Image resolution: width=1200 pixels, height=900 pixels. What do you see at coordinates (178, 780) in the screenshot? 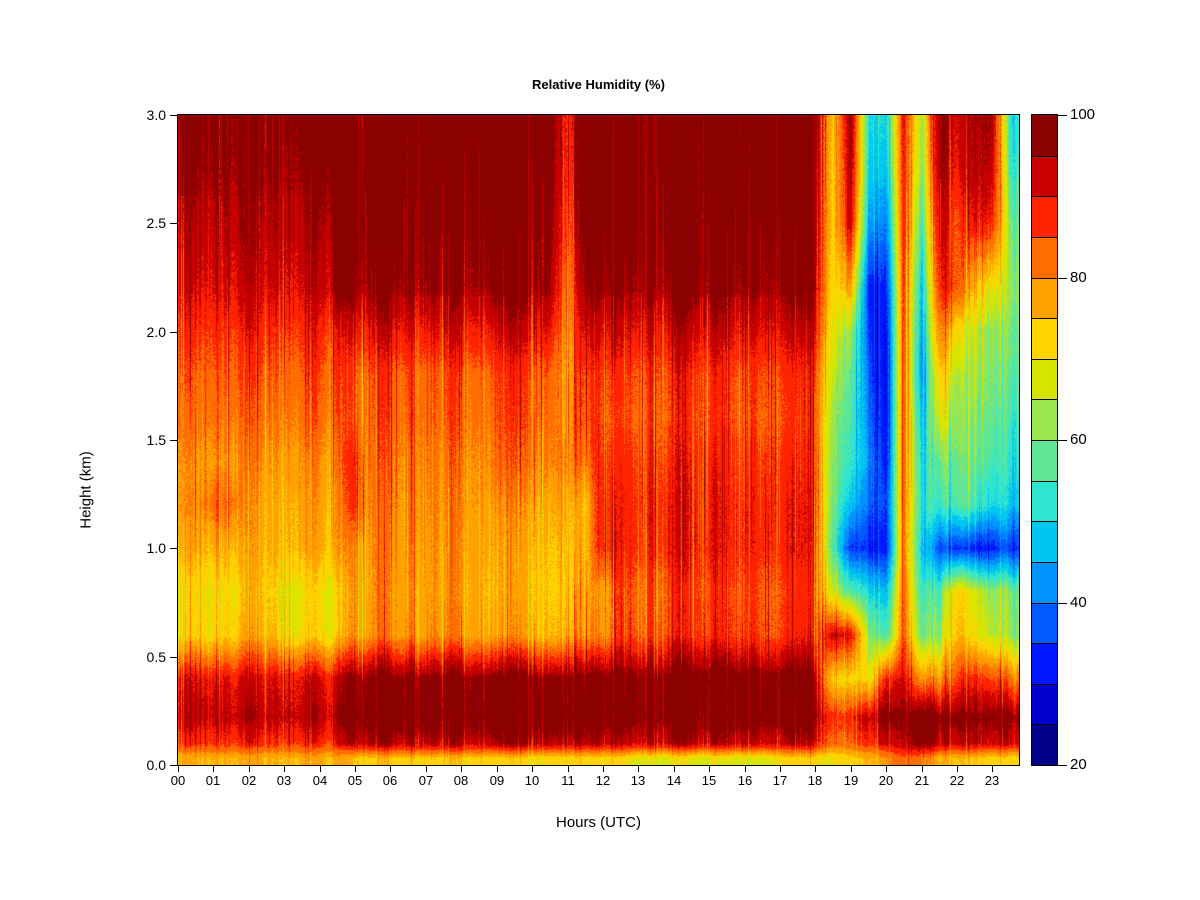
I see `x-axis-tick-label: 00` at bounding box center [178, 780].